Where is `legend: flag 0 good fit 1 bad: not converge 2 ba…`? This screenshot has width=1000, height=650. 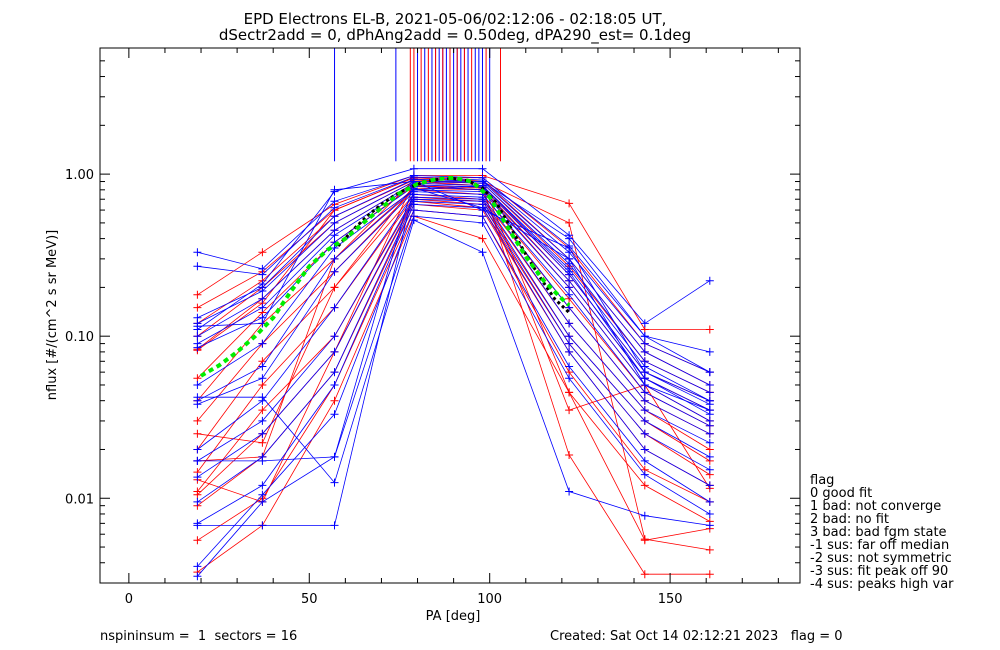 legend: flag 0 good fit 1 bad: not converge 2 ba… is located at coordinates (882, 532).